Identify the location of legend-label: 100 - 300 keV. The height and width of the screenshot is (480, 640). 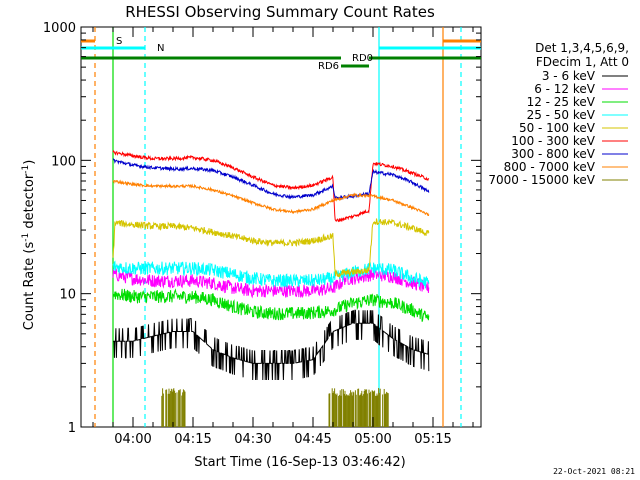
(553, 141).